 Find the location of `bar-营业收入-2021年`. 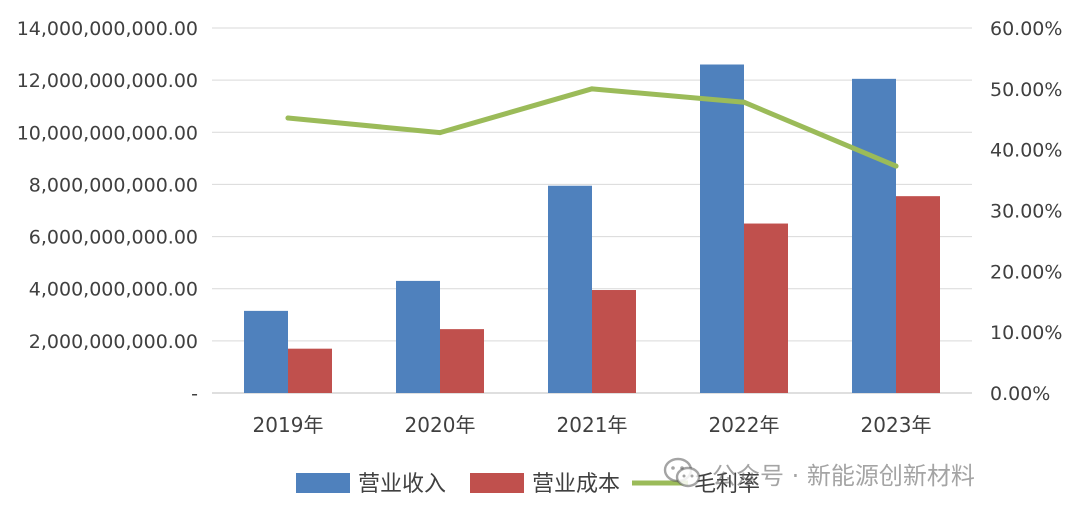

bar-营业收入-2021年 is located at coordinates (570, 289).